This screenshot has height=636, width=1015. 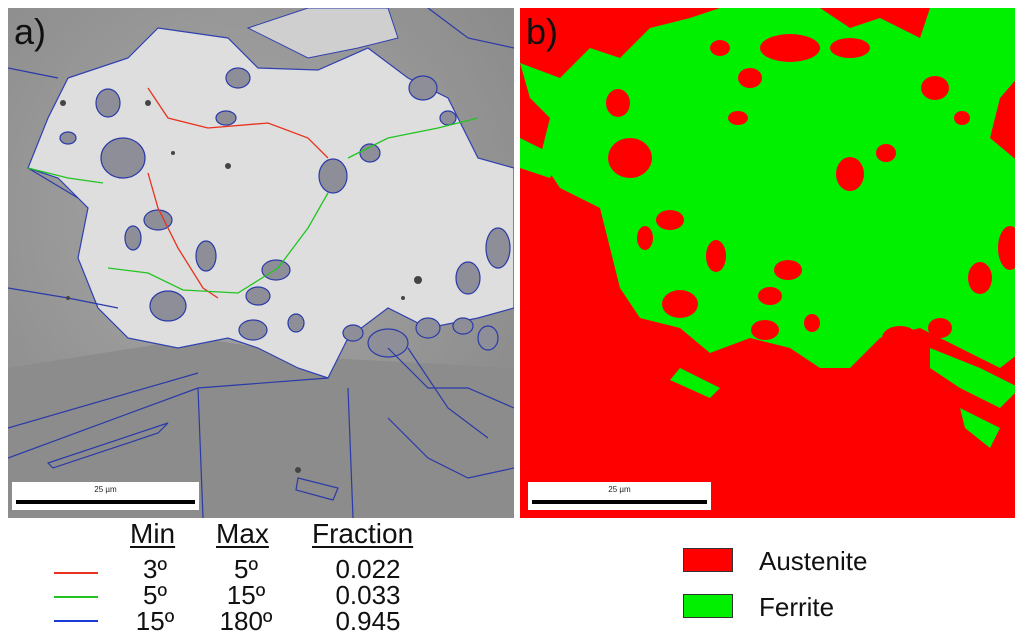 I want to click on mid-angle-line-swatch, so click(x=76, y=597).